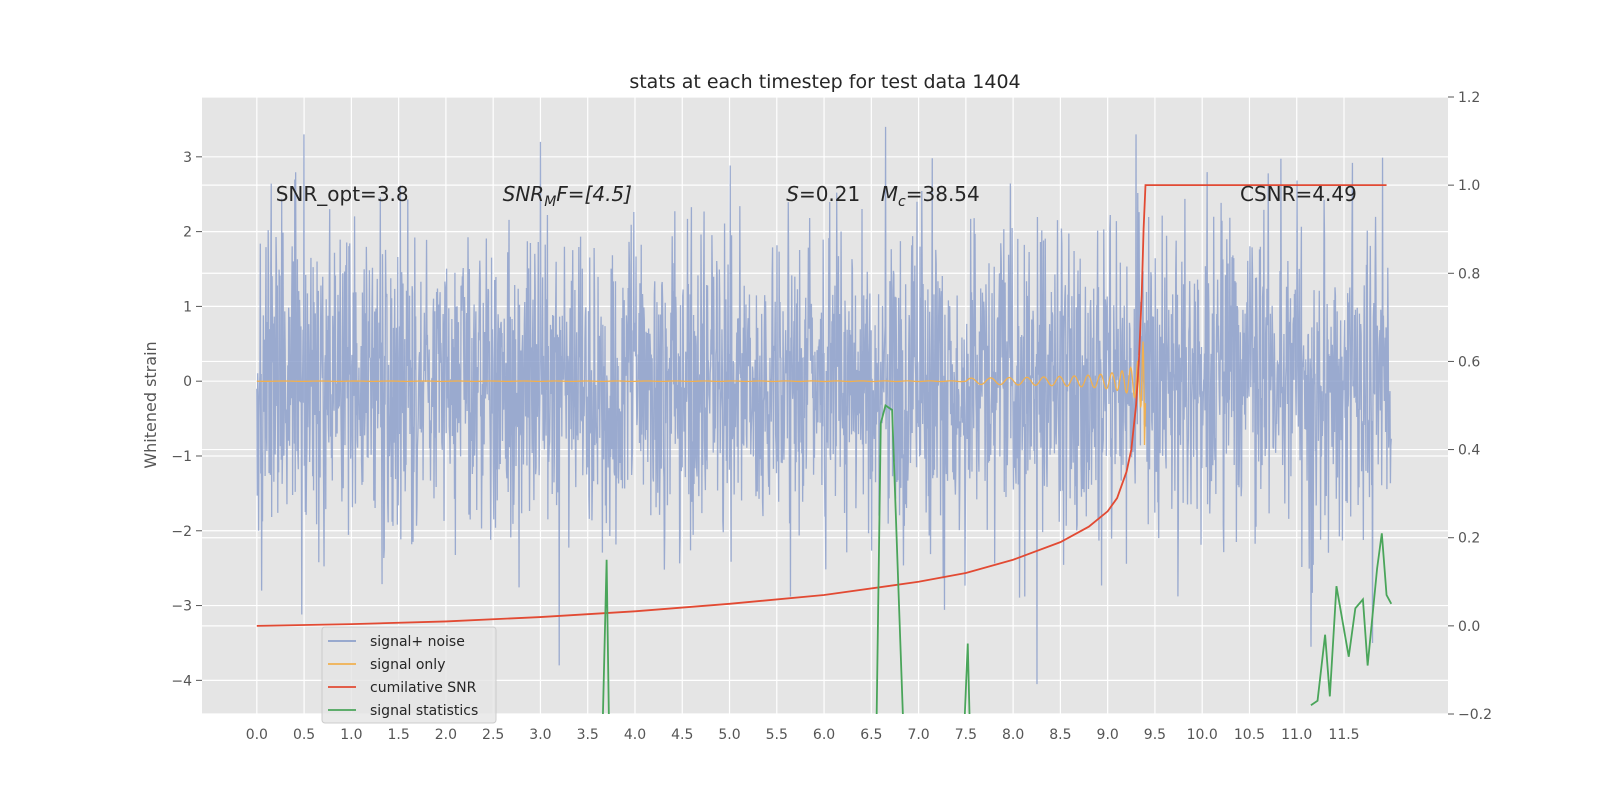 This screenshot has height=800, width=1600. I want to click on x-tick-label: 3.0, so click(540, 735).